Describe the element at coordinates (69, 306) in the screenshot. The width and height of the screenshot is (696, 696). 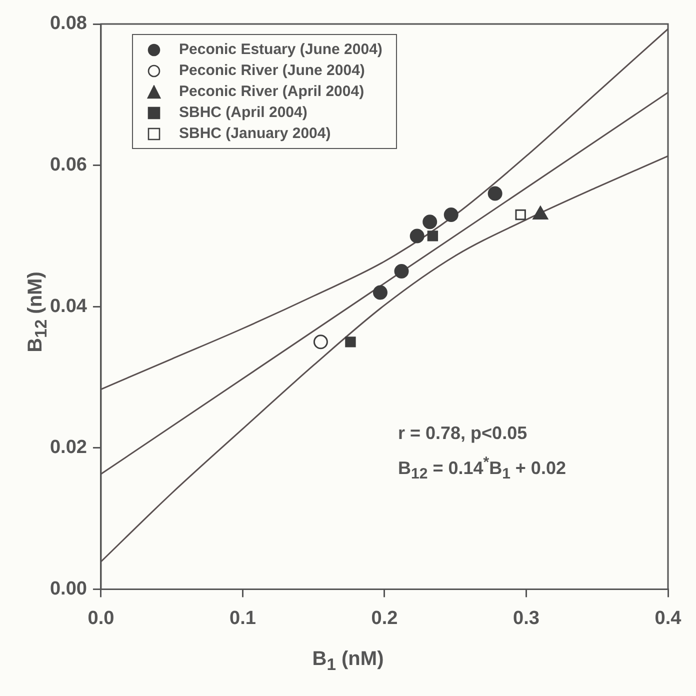
I see `y-tick-label: 0.04` at that location.